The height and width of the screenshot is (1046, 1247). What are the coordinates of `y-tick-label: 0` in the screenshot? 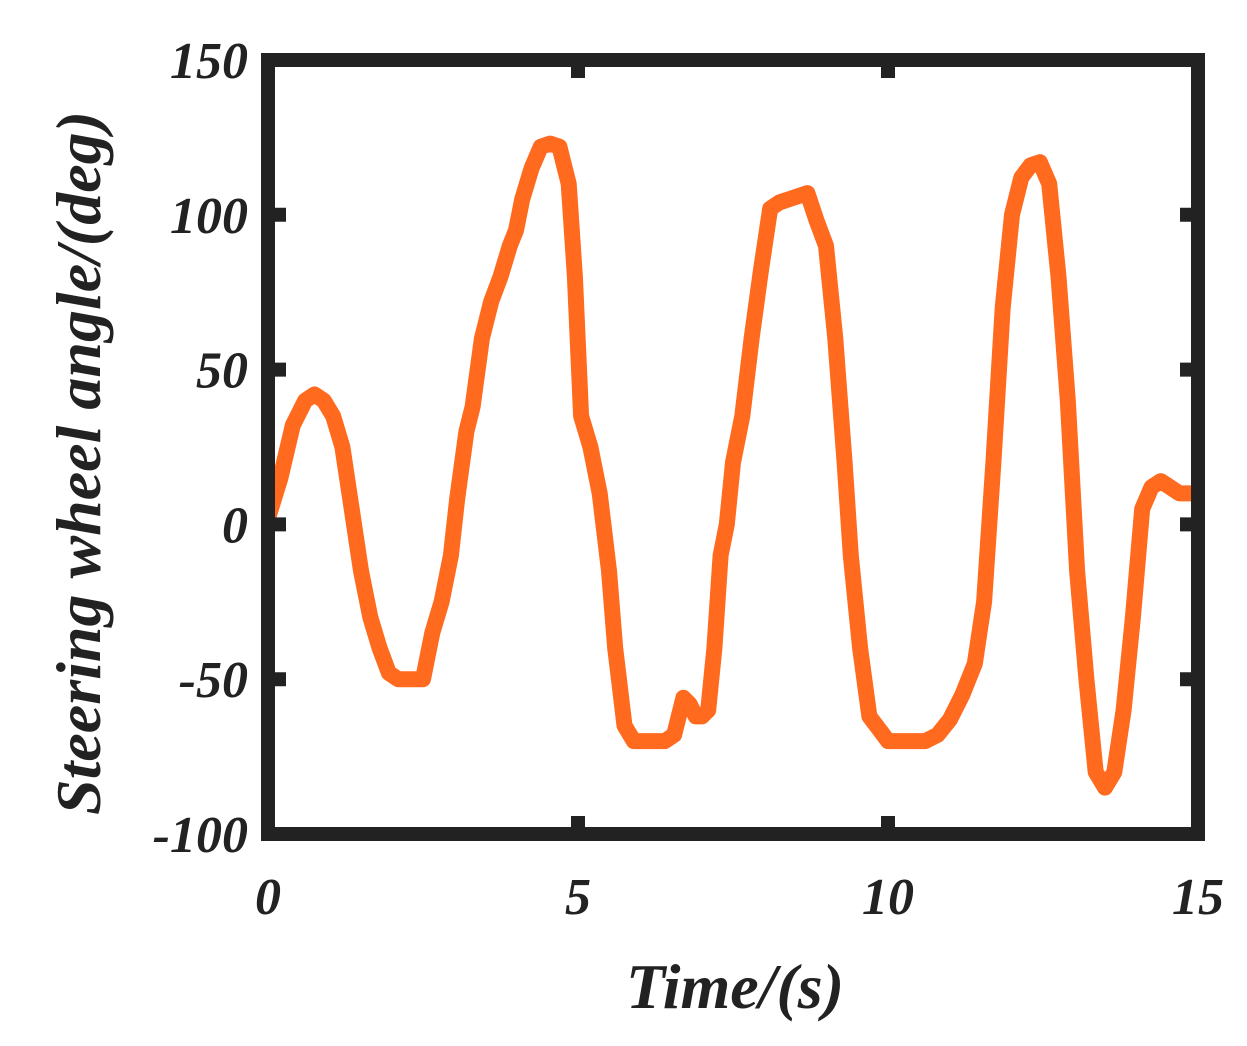 It's located at (235, 525).